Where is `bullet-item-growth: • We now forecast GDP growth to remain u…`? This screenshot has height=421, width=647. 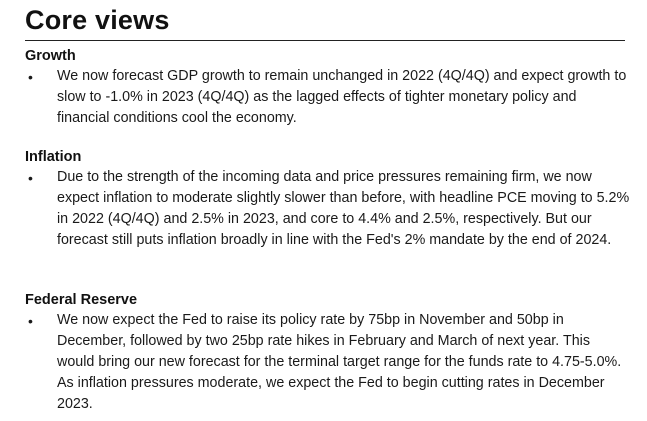
bullet-item-growth: • We now forecast GDP growth to remain u… is located at coordinates (327, 97).